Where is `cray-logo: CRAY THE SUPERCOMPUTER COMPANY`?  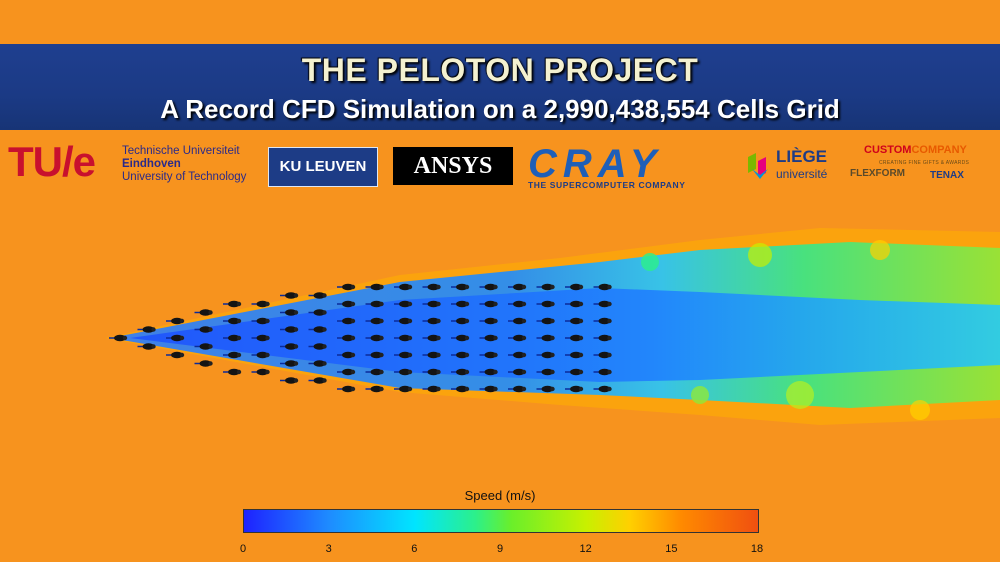
cray-logo: CRAY THE SUPERCOMPUTER COMPANY is located at coordinates (632, 167).